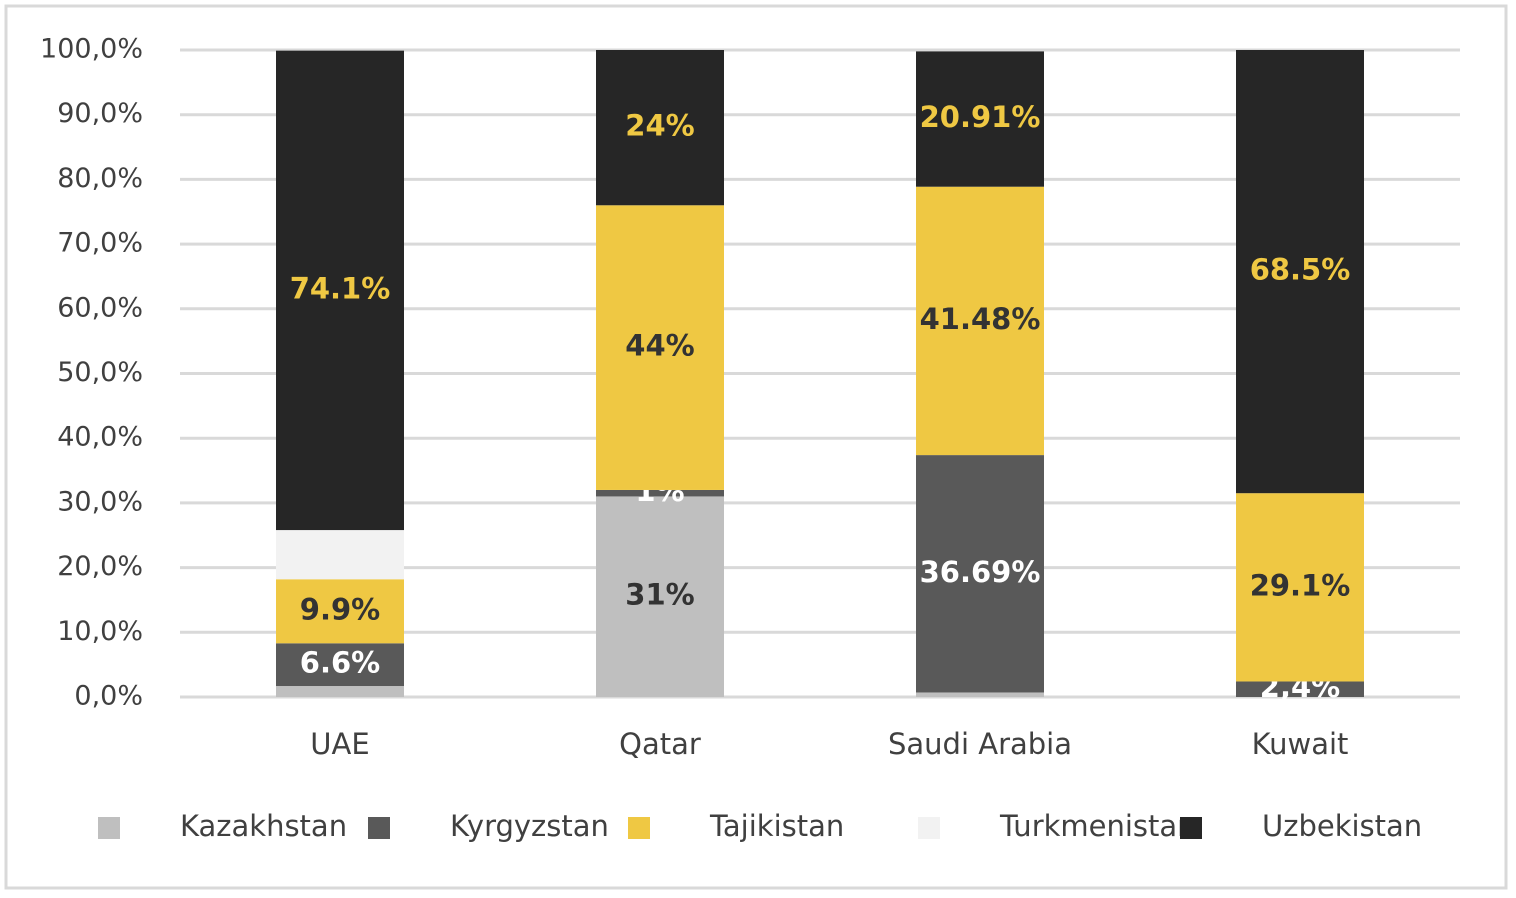  Describe the element at coordinates (1300, 744) in the screenshot. I see `x-tick-label: Kuwait` at that location.